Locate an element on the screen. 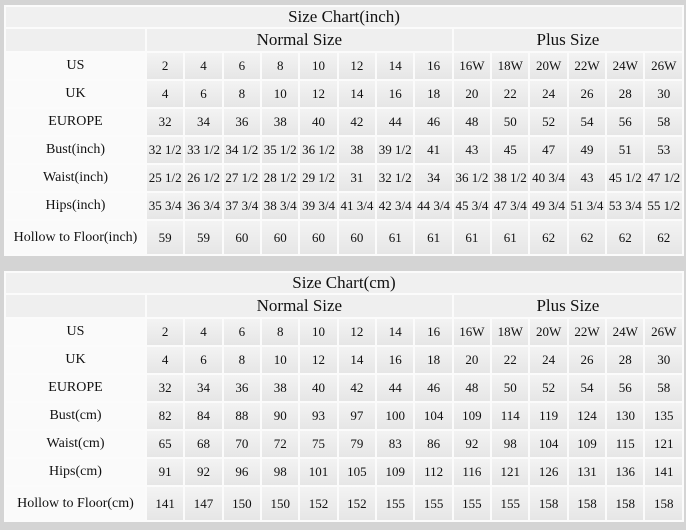 Image resolution: width=686 pixels, height=530 pixels. table-cell: 119 is located at coordinates (548, 416).